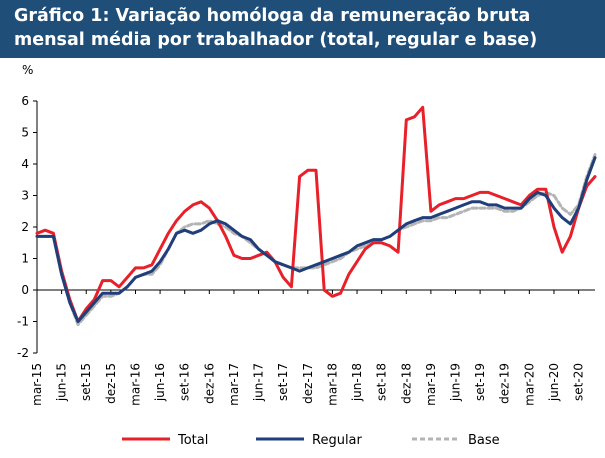 The width and height of the screenshot is (605, 458). What do you see at coordinates (25, 133) in the screenshot?
I see `y-tick-label: 5` at bounding box center [25, 133].